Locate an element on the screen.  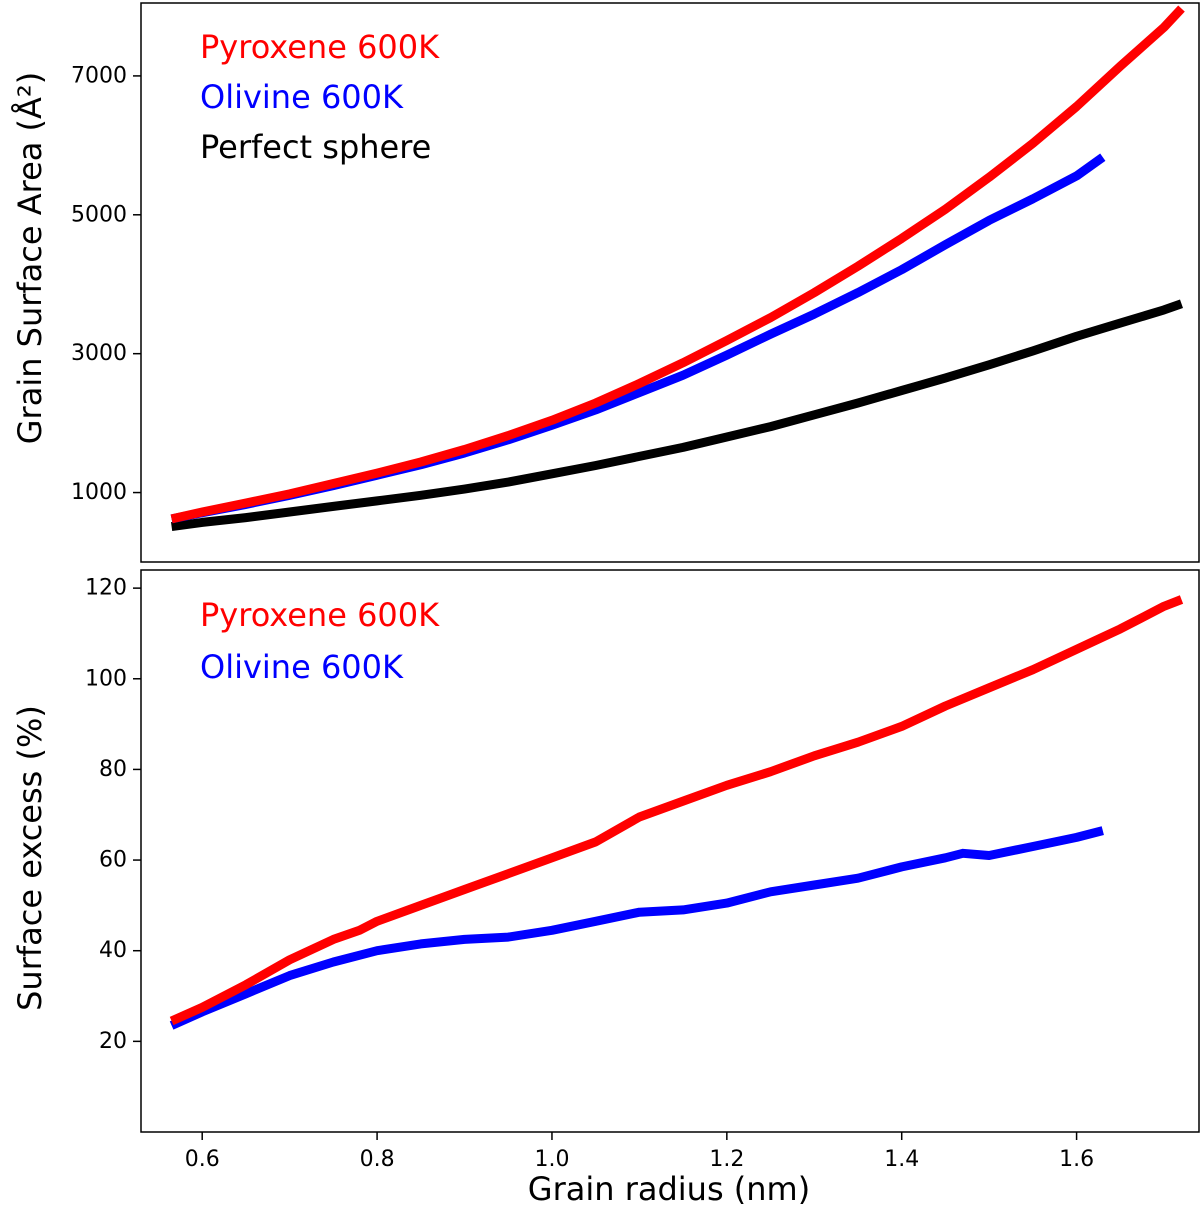
y-tick-label-bottom: 100 is located at coordinates (106, 678).